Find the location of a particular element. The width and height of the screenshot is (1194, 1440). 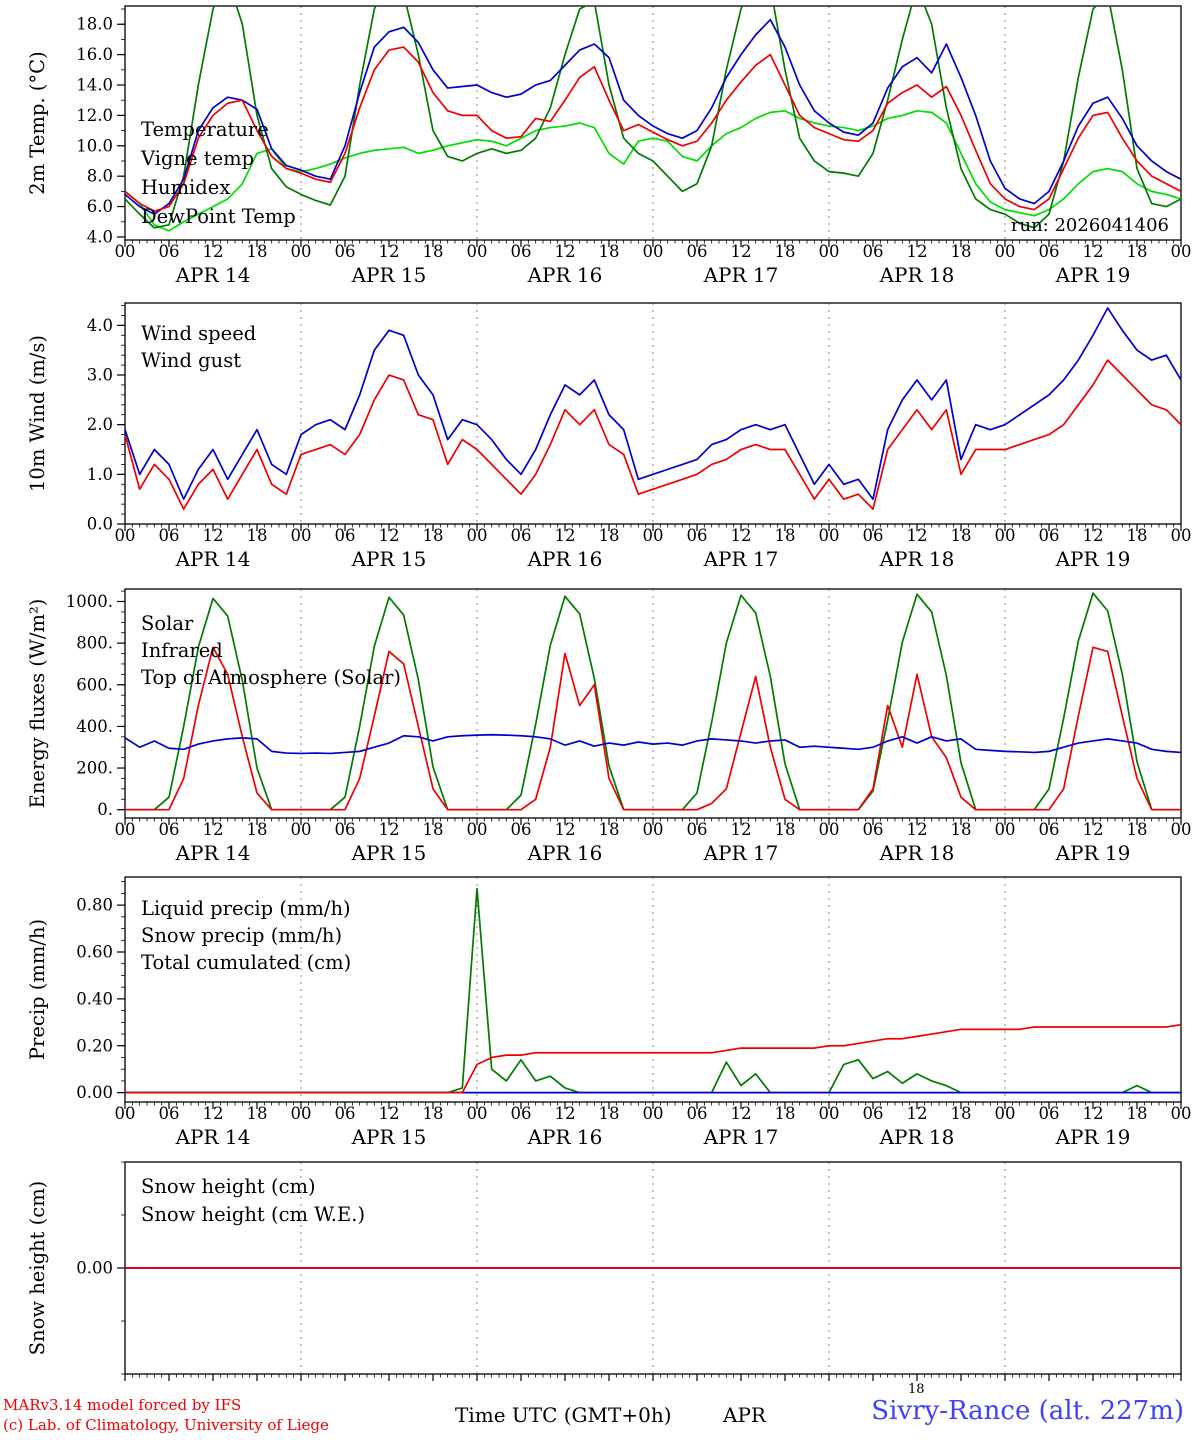

svg-text: 3.0 is located at coordinates (100, 375).